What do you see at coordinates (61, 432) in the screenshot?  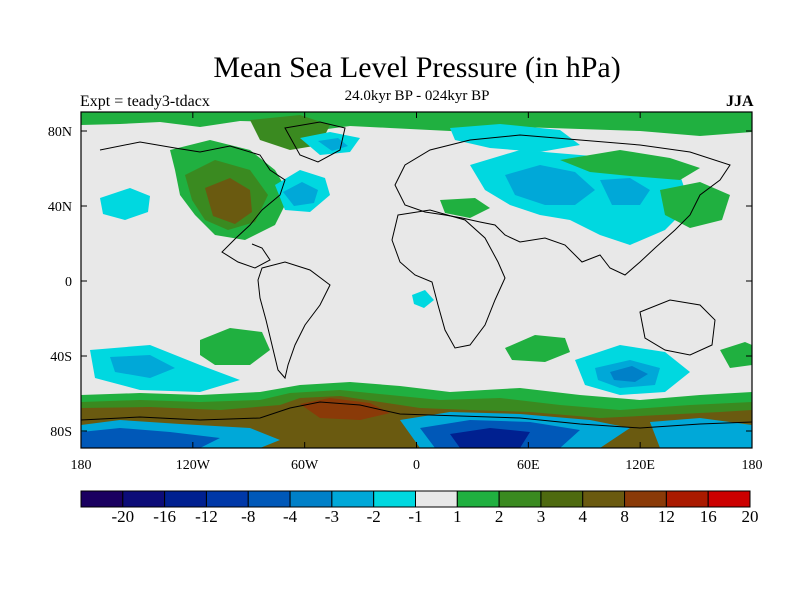 I see `latitude-label: 80S` at bounding box center [61, 432].